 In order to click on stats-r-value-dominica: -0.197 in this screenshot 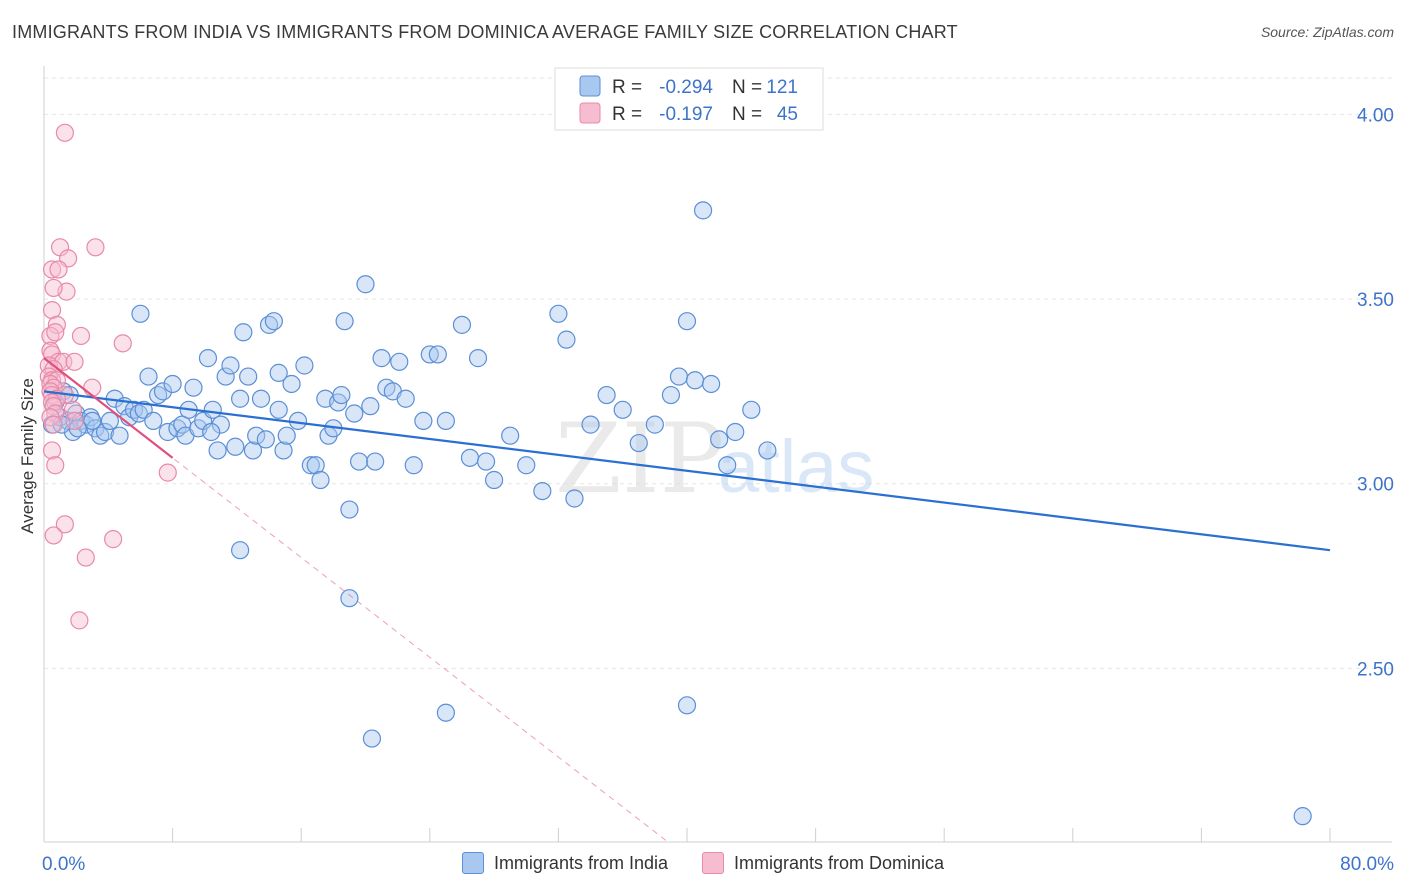, I will do `click(686, 114)`.